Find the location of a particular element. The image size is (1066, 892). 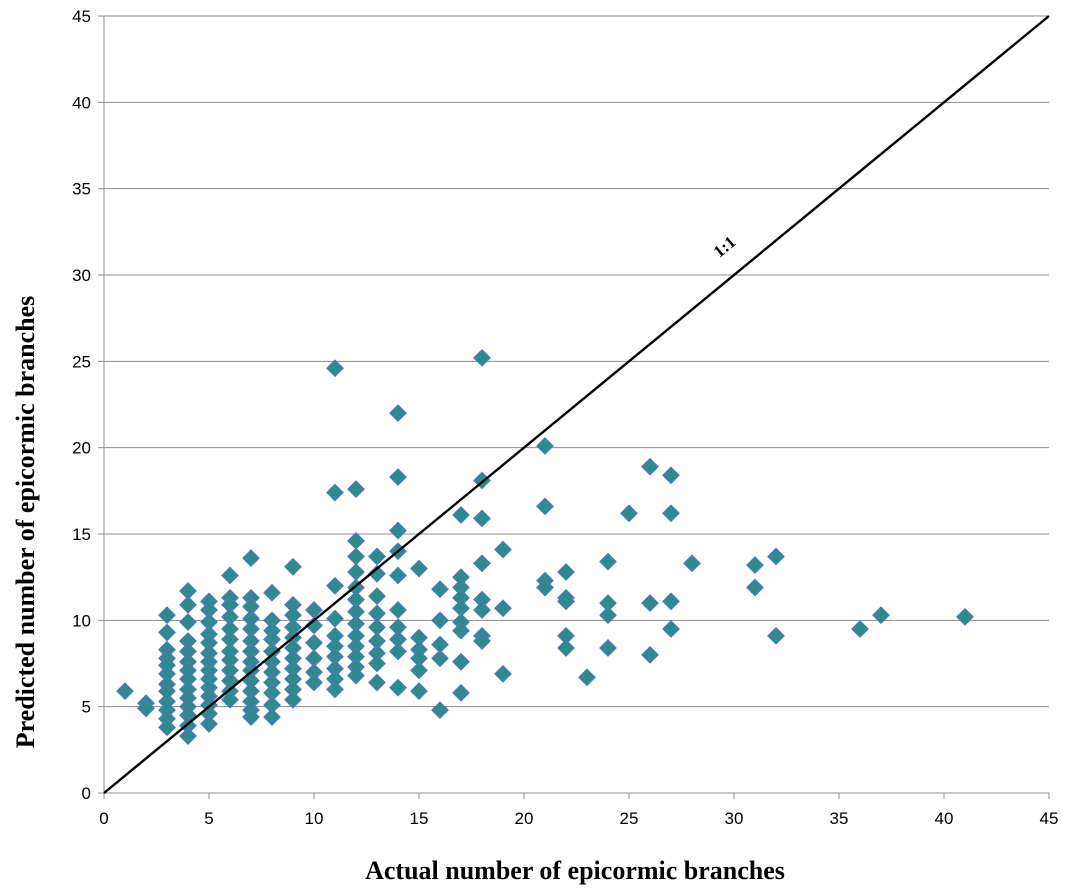

y-tick-labels: 0 5 10 15 20 25 30 35 40 45 is located at coordinates (81, 405).